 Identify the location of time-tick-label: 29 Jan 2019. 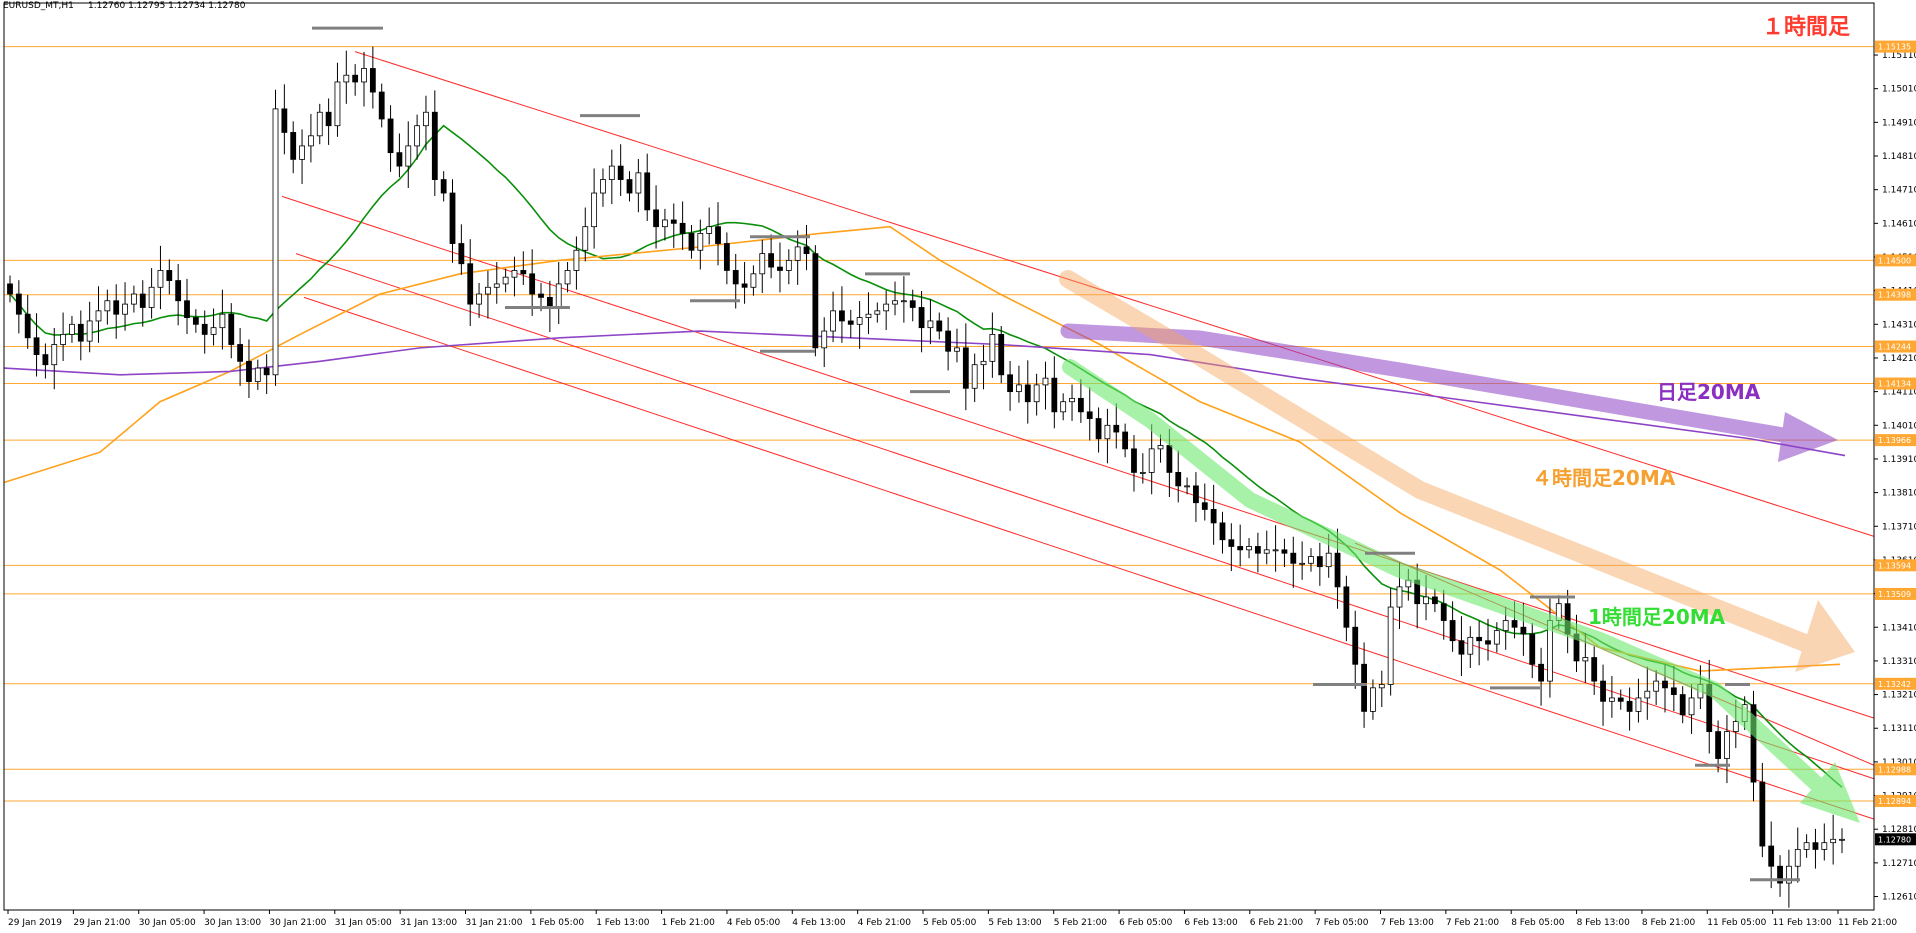
(35, 923).